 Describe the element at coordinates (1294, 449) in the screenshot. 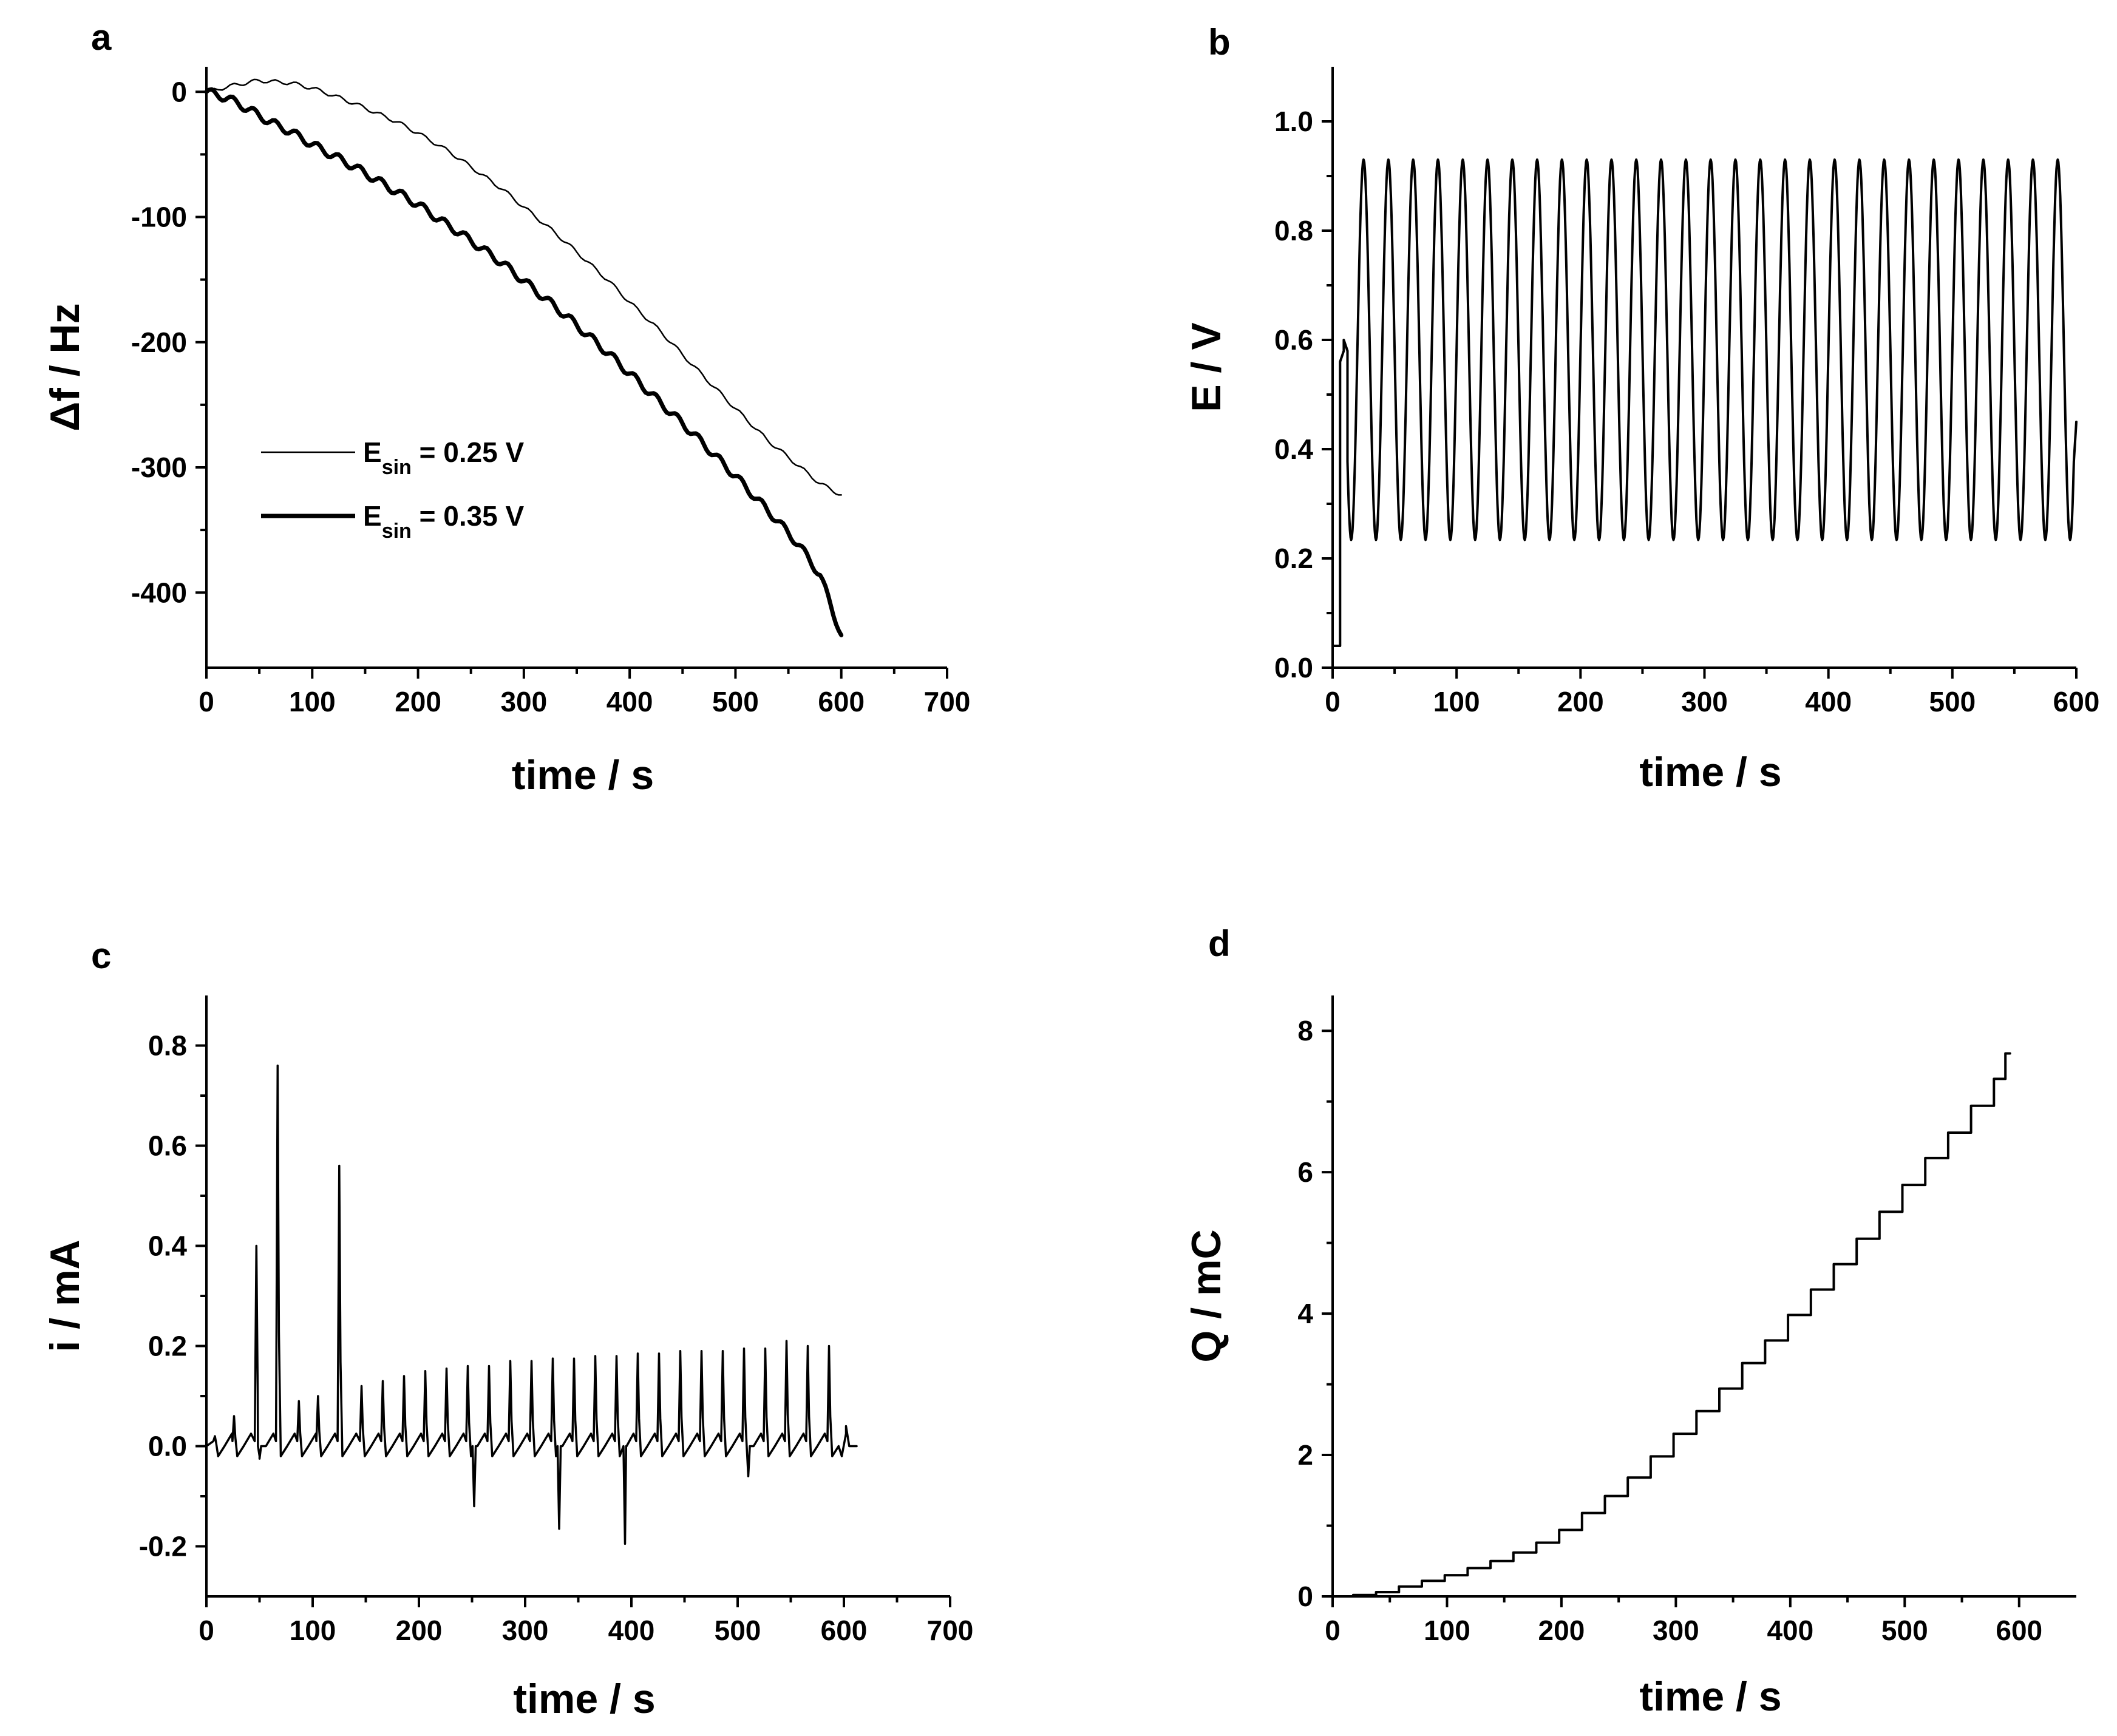

I see `y-tick-label-b: 0.4` at that location.